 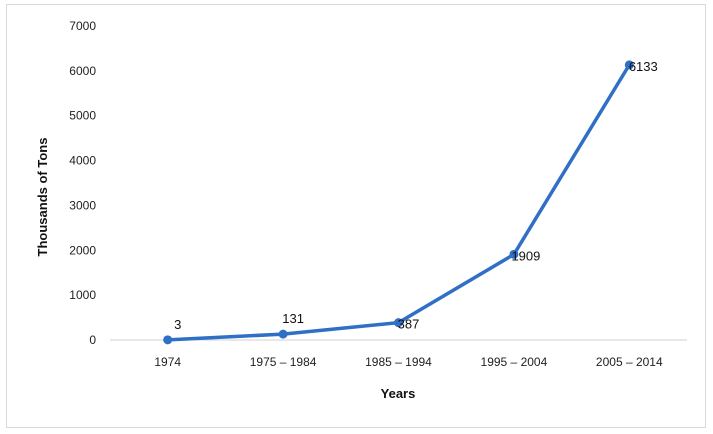 I want to click on y-tick-label: 7000, so click(x=82, y=26).